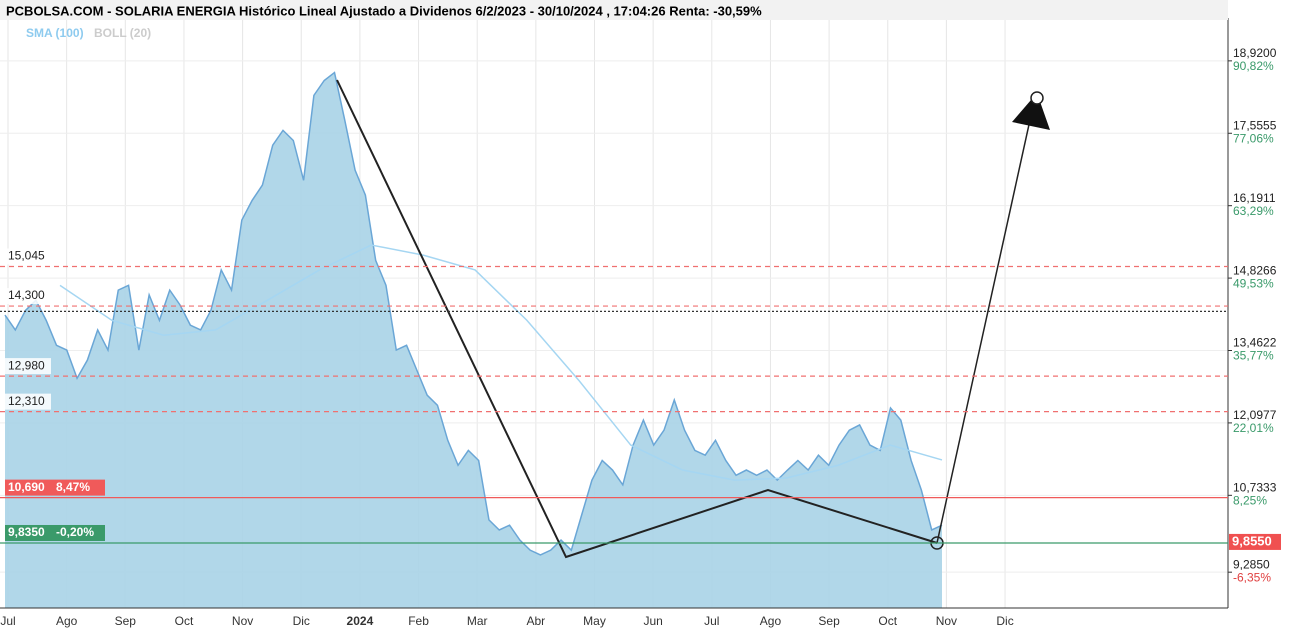 The width and height of the screenshot is (1295, 638). What do you see at coordinates (418, 621) in the screenshot?
I see `x-tick-label: Feb` at bounding box center [418, 621].